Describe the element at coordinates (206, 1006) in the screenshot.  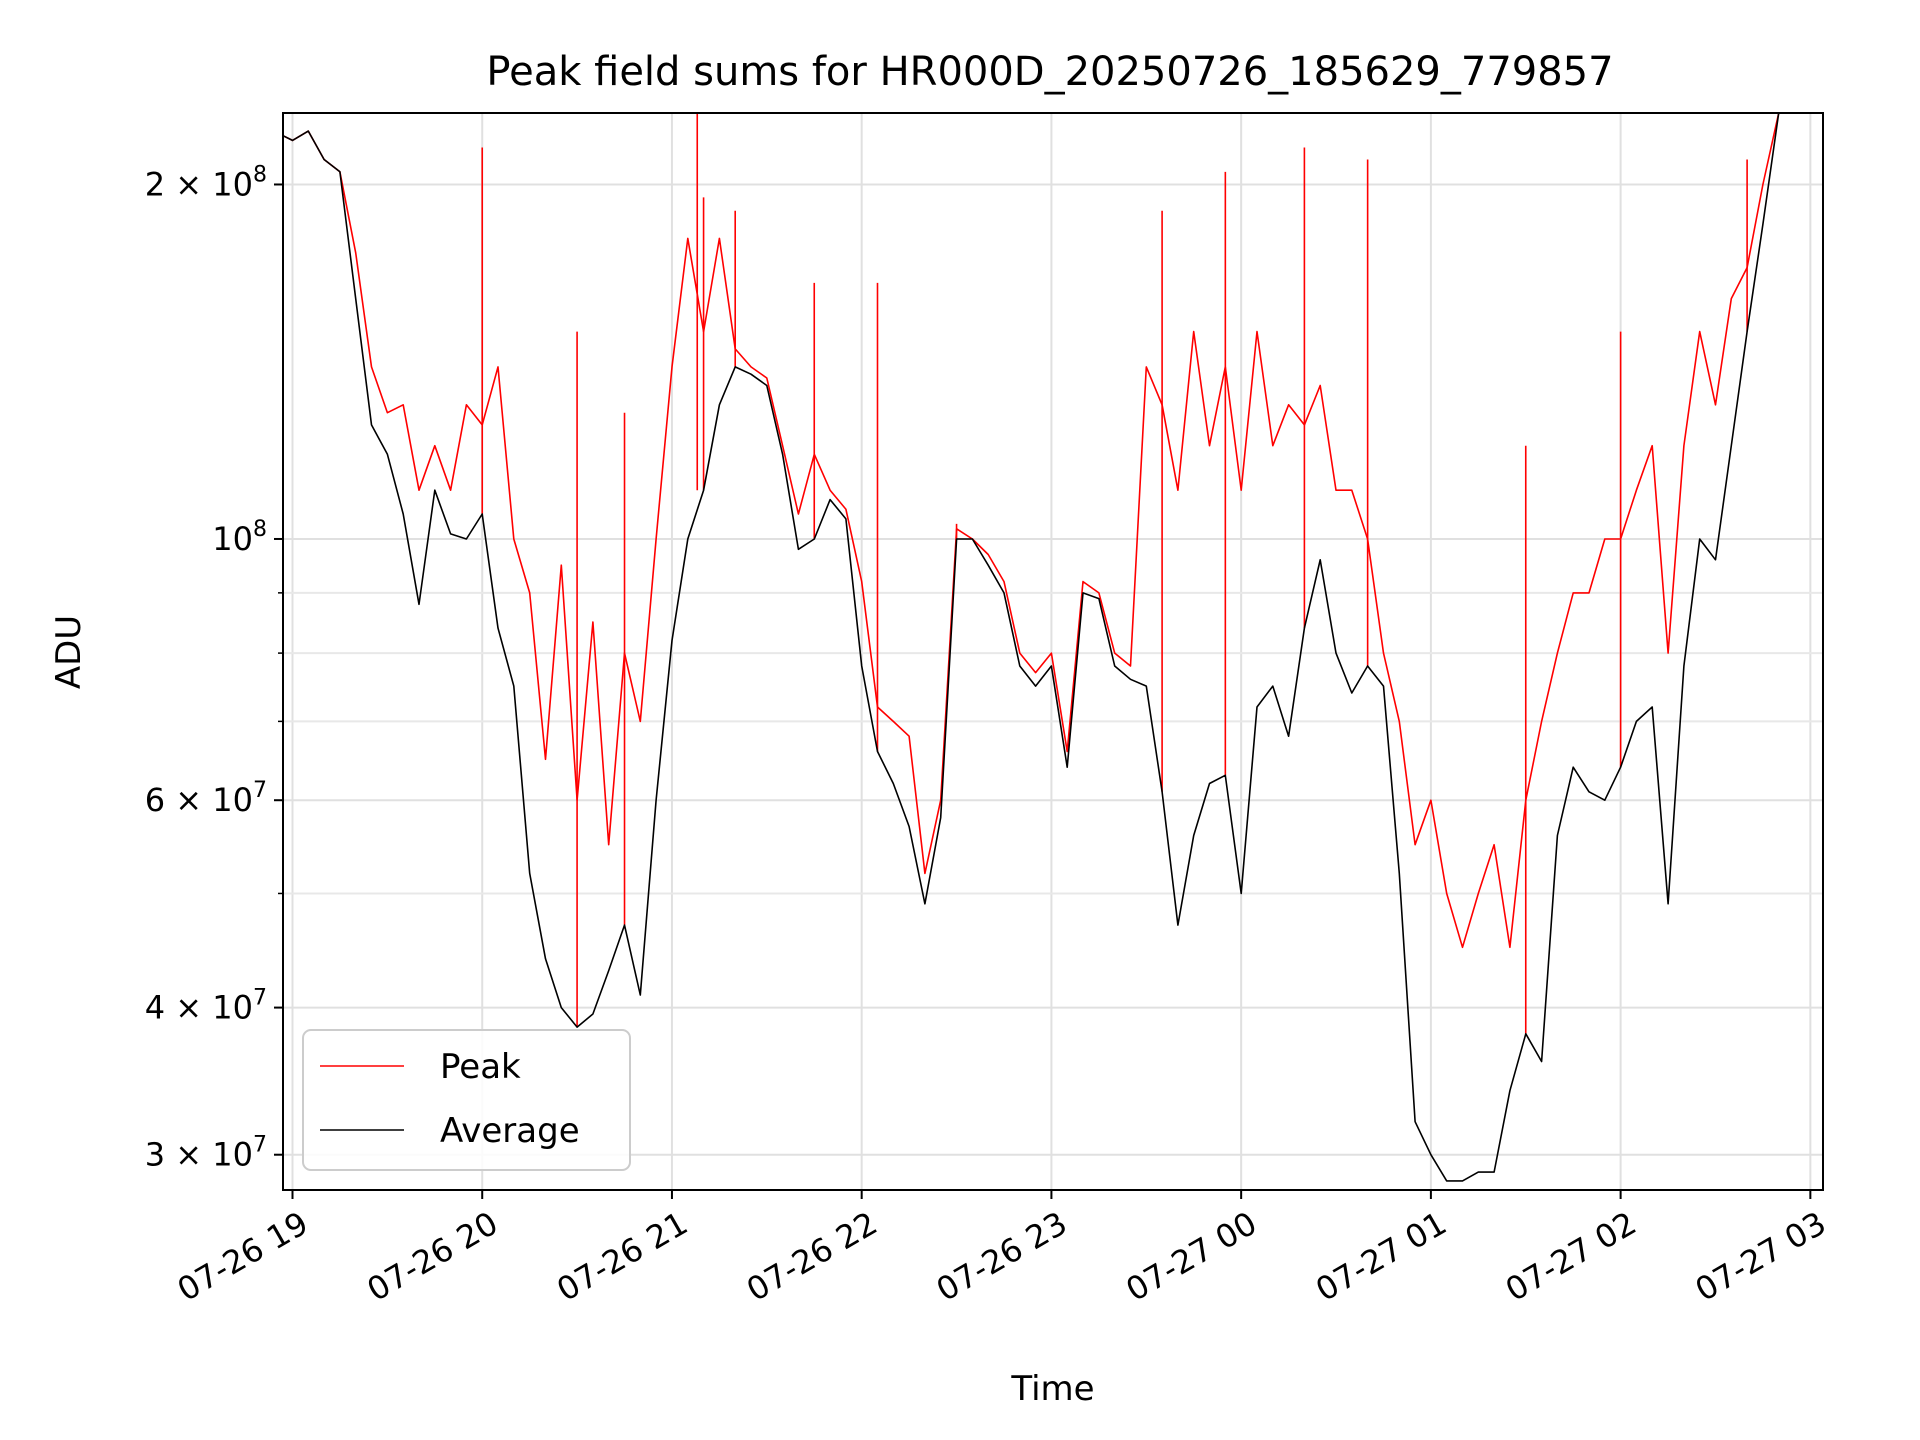
I see `y-tick-label: 4 × 107` at that location.